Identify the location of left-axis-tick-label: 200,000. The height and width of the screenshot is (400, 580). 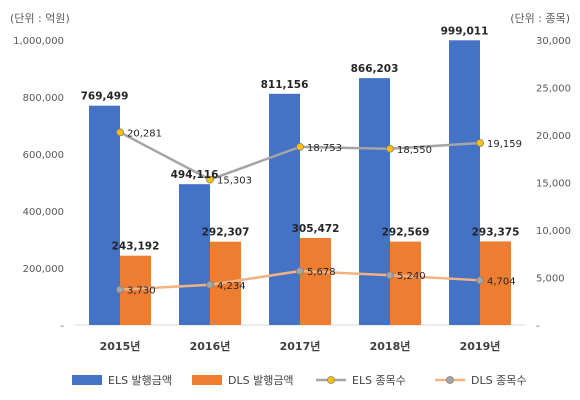
(43, 269).